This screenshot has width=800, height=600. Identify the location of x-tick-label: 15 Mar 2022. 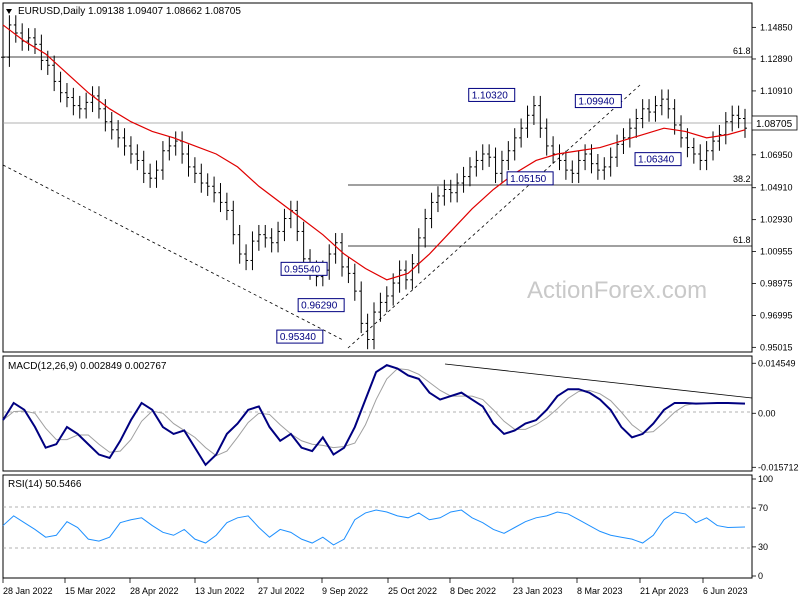
(90, 591).